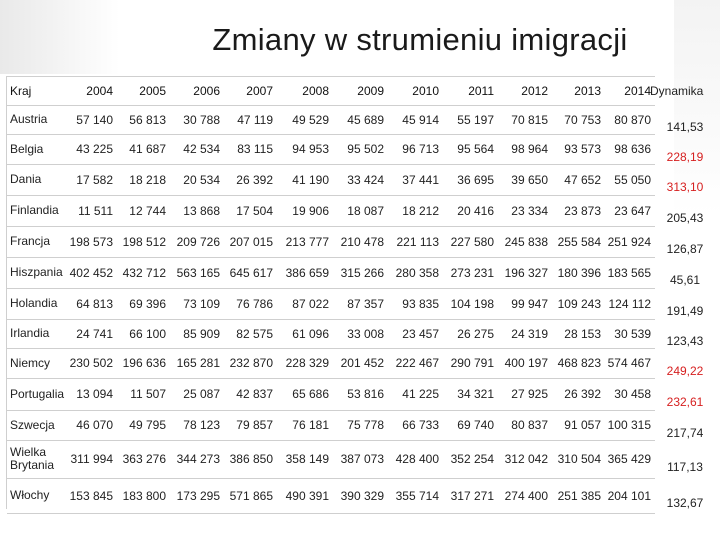 Image resolution: width=720 pixels, height=540 pixels. Describe the element at coordinates (201, 333) in the screenshot. I see `value-label: 85 909` at that location.